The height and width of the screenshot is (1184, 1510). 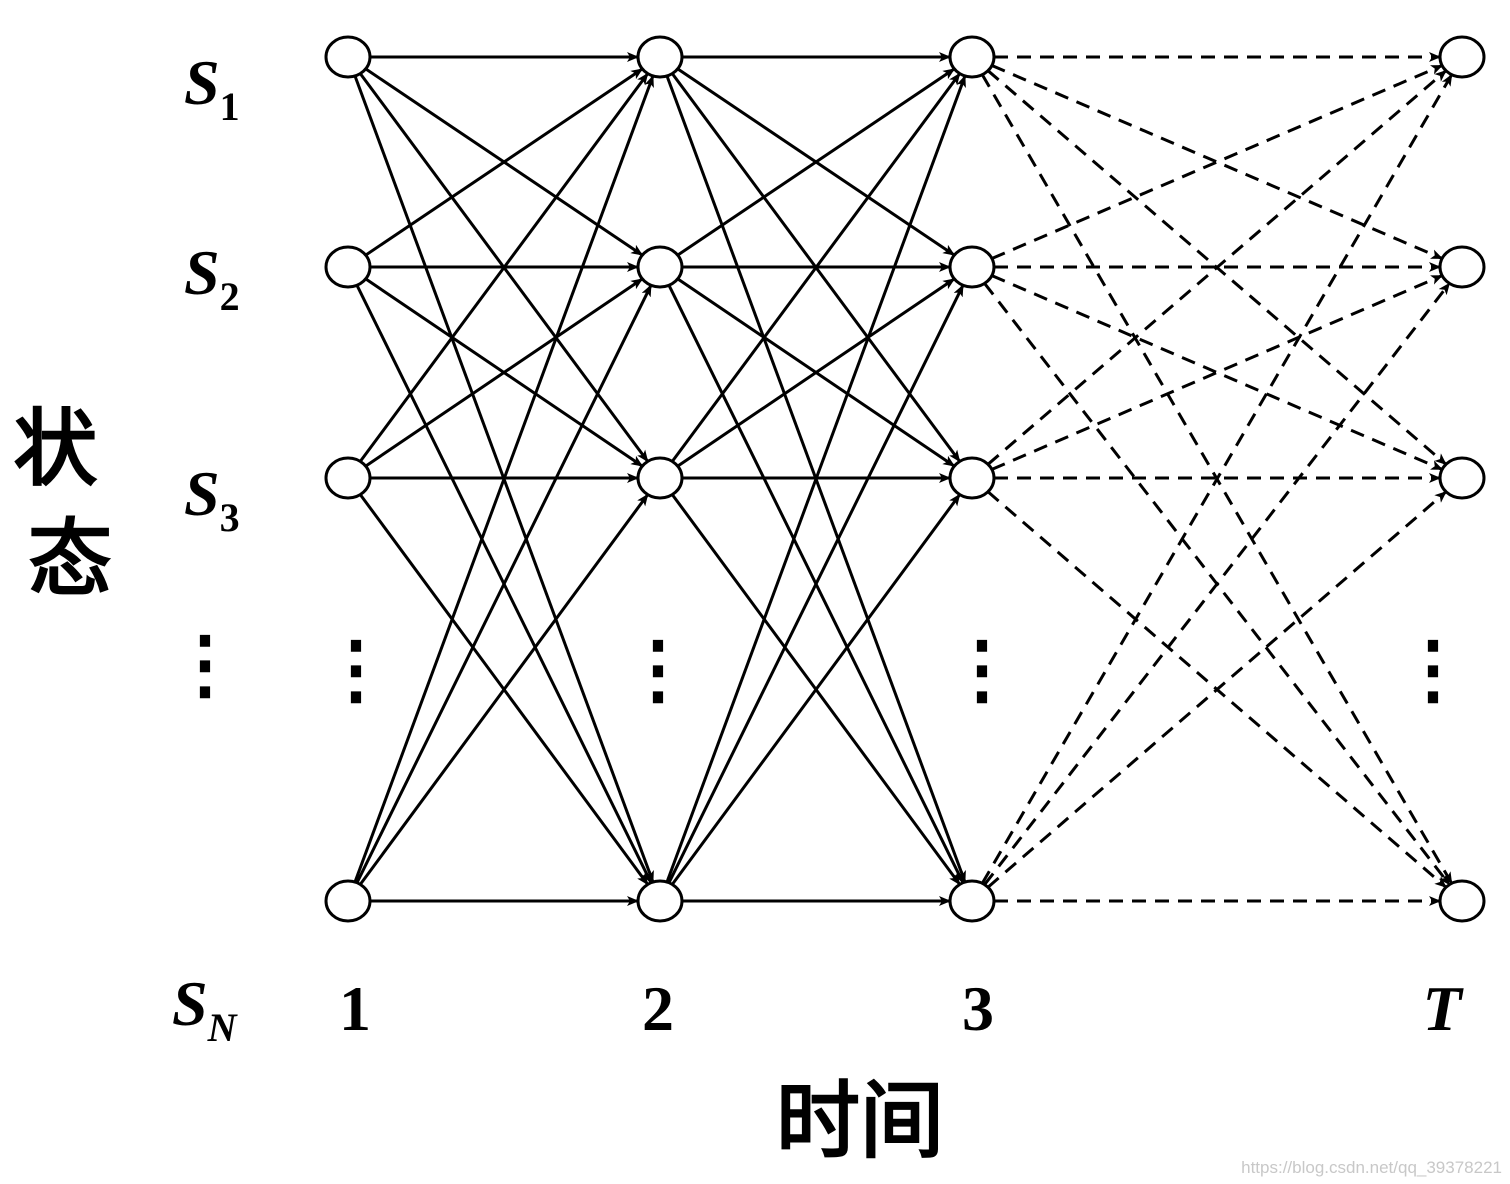 I want to click on y-axis-label: 状 态, so click(x=69, y=504).